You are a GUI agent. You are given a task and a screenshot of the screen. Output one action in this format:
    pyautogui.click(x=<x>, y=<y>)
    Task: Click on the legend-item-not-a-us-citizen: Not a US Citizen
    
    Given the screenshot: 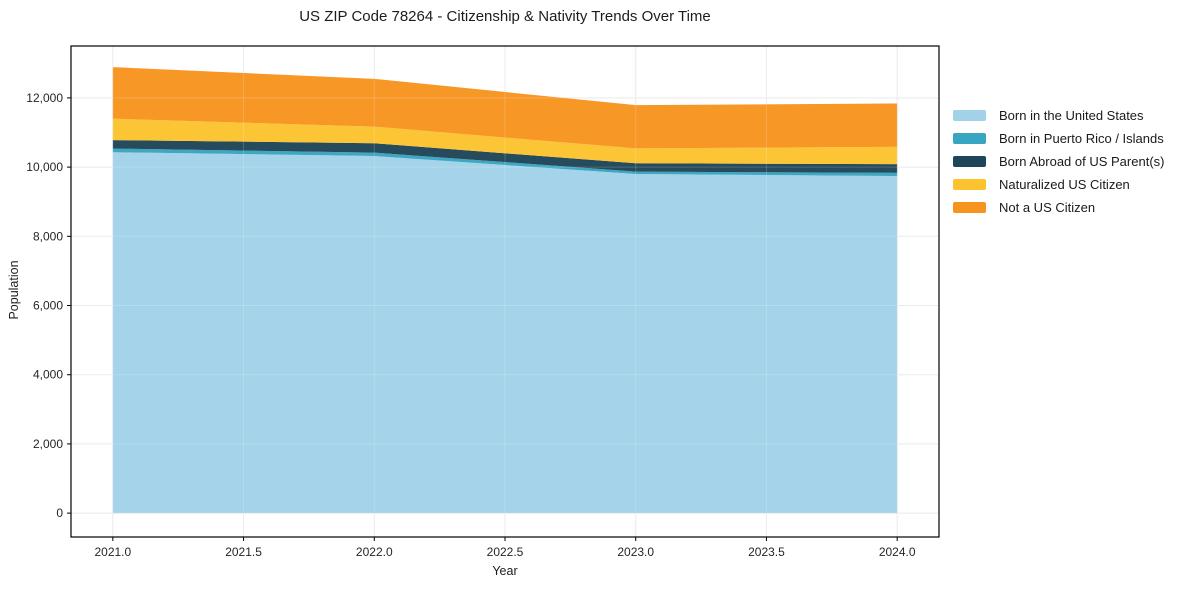 What is the action you would take?
    pyautogui.click(x=1058, y=207)
    